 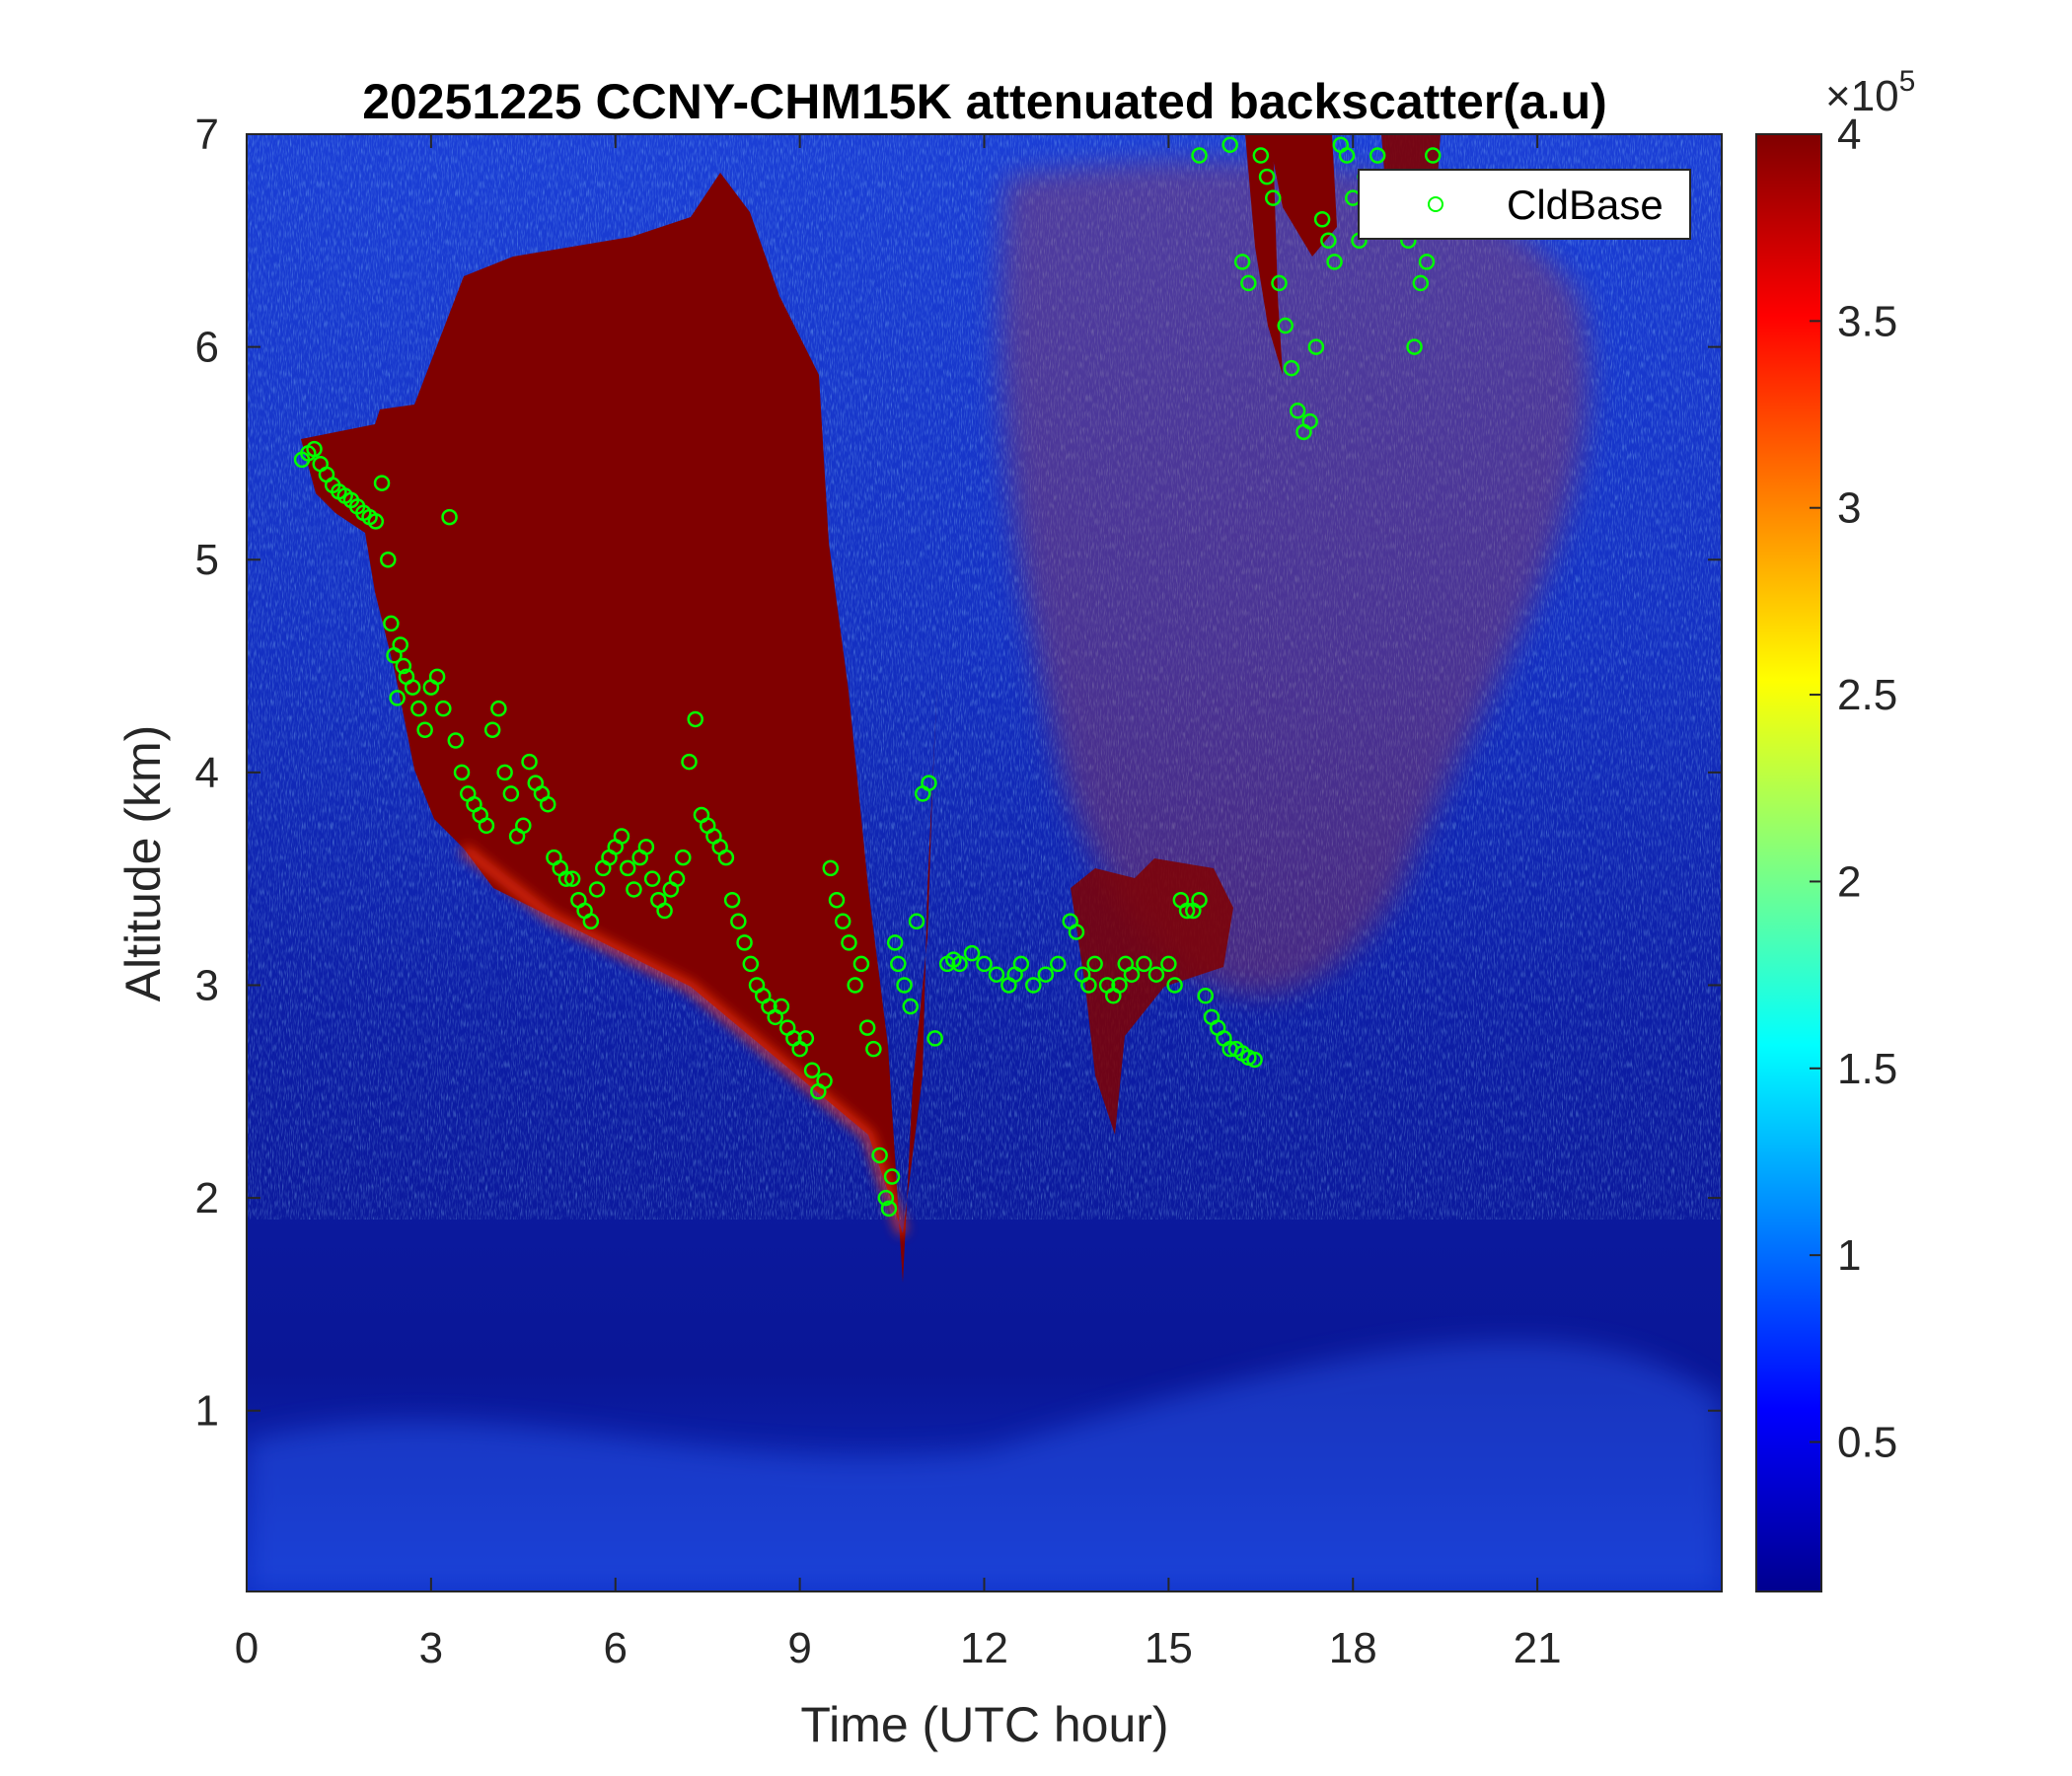 What do you see at coordinates (207, 348) in the screenshot?
I see `y-tick-label: 6` at bounding box center [207, 348].